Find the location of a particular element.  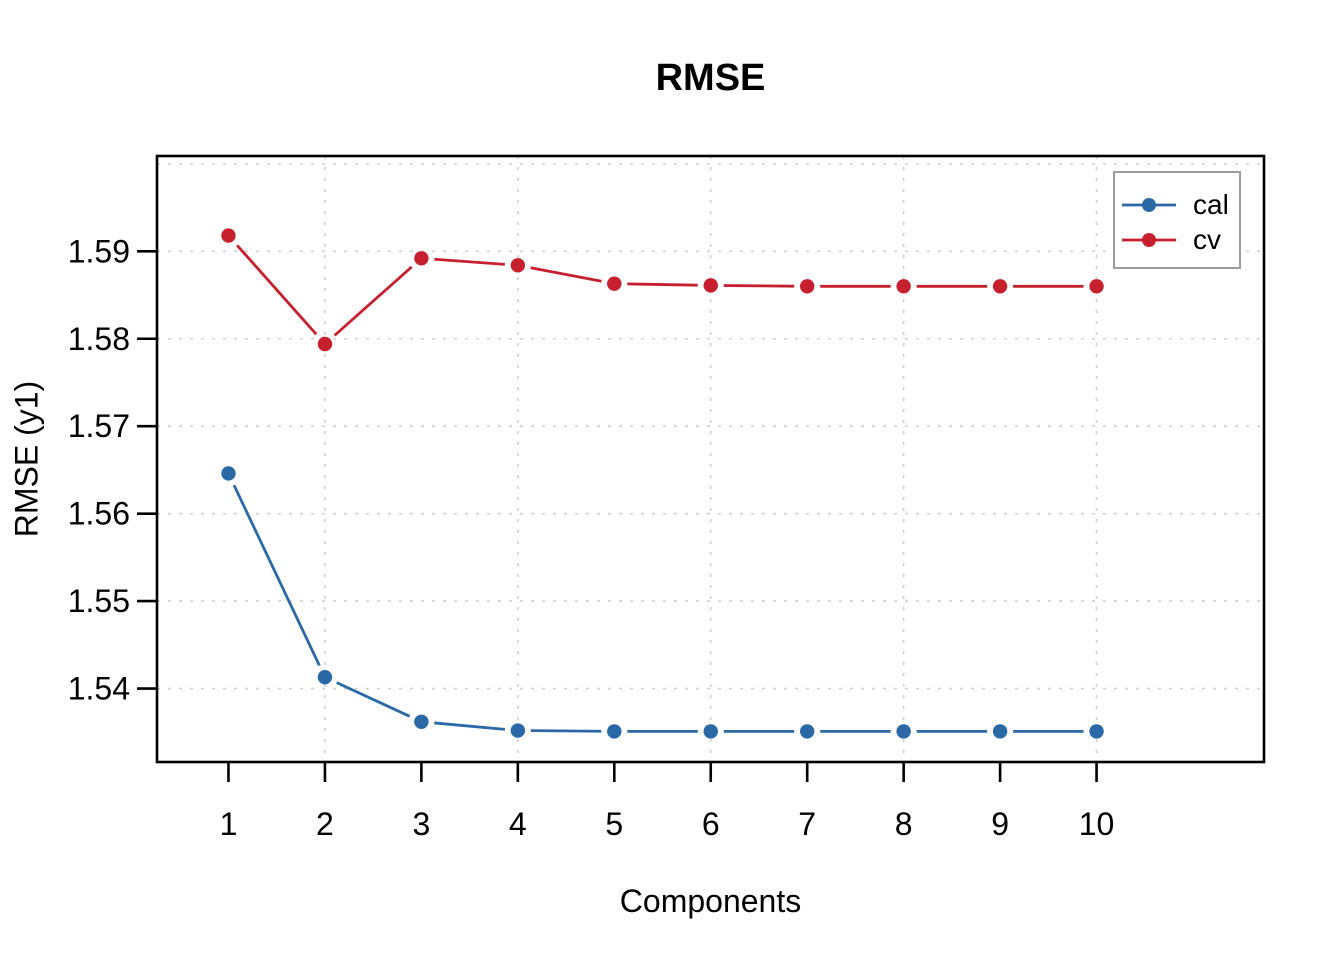

chart-title: RMSE is located at coordinates (710, 78).